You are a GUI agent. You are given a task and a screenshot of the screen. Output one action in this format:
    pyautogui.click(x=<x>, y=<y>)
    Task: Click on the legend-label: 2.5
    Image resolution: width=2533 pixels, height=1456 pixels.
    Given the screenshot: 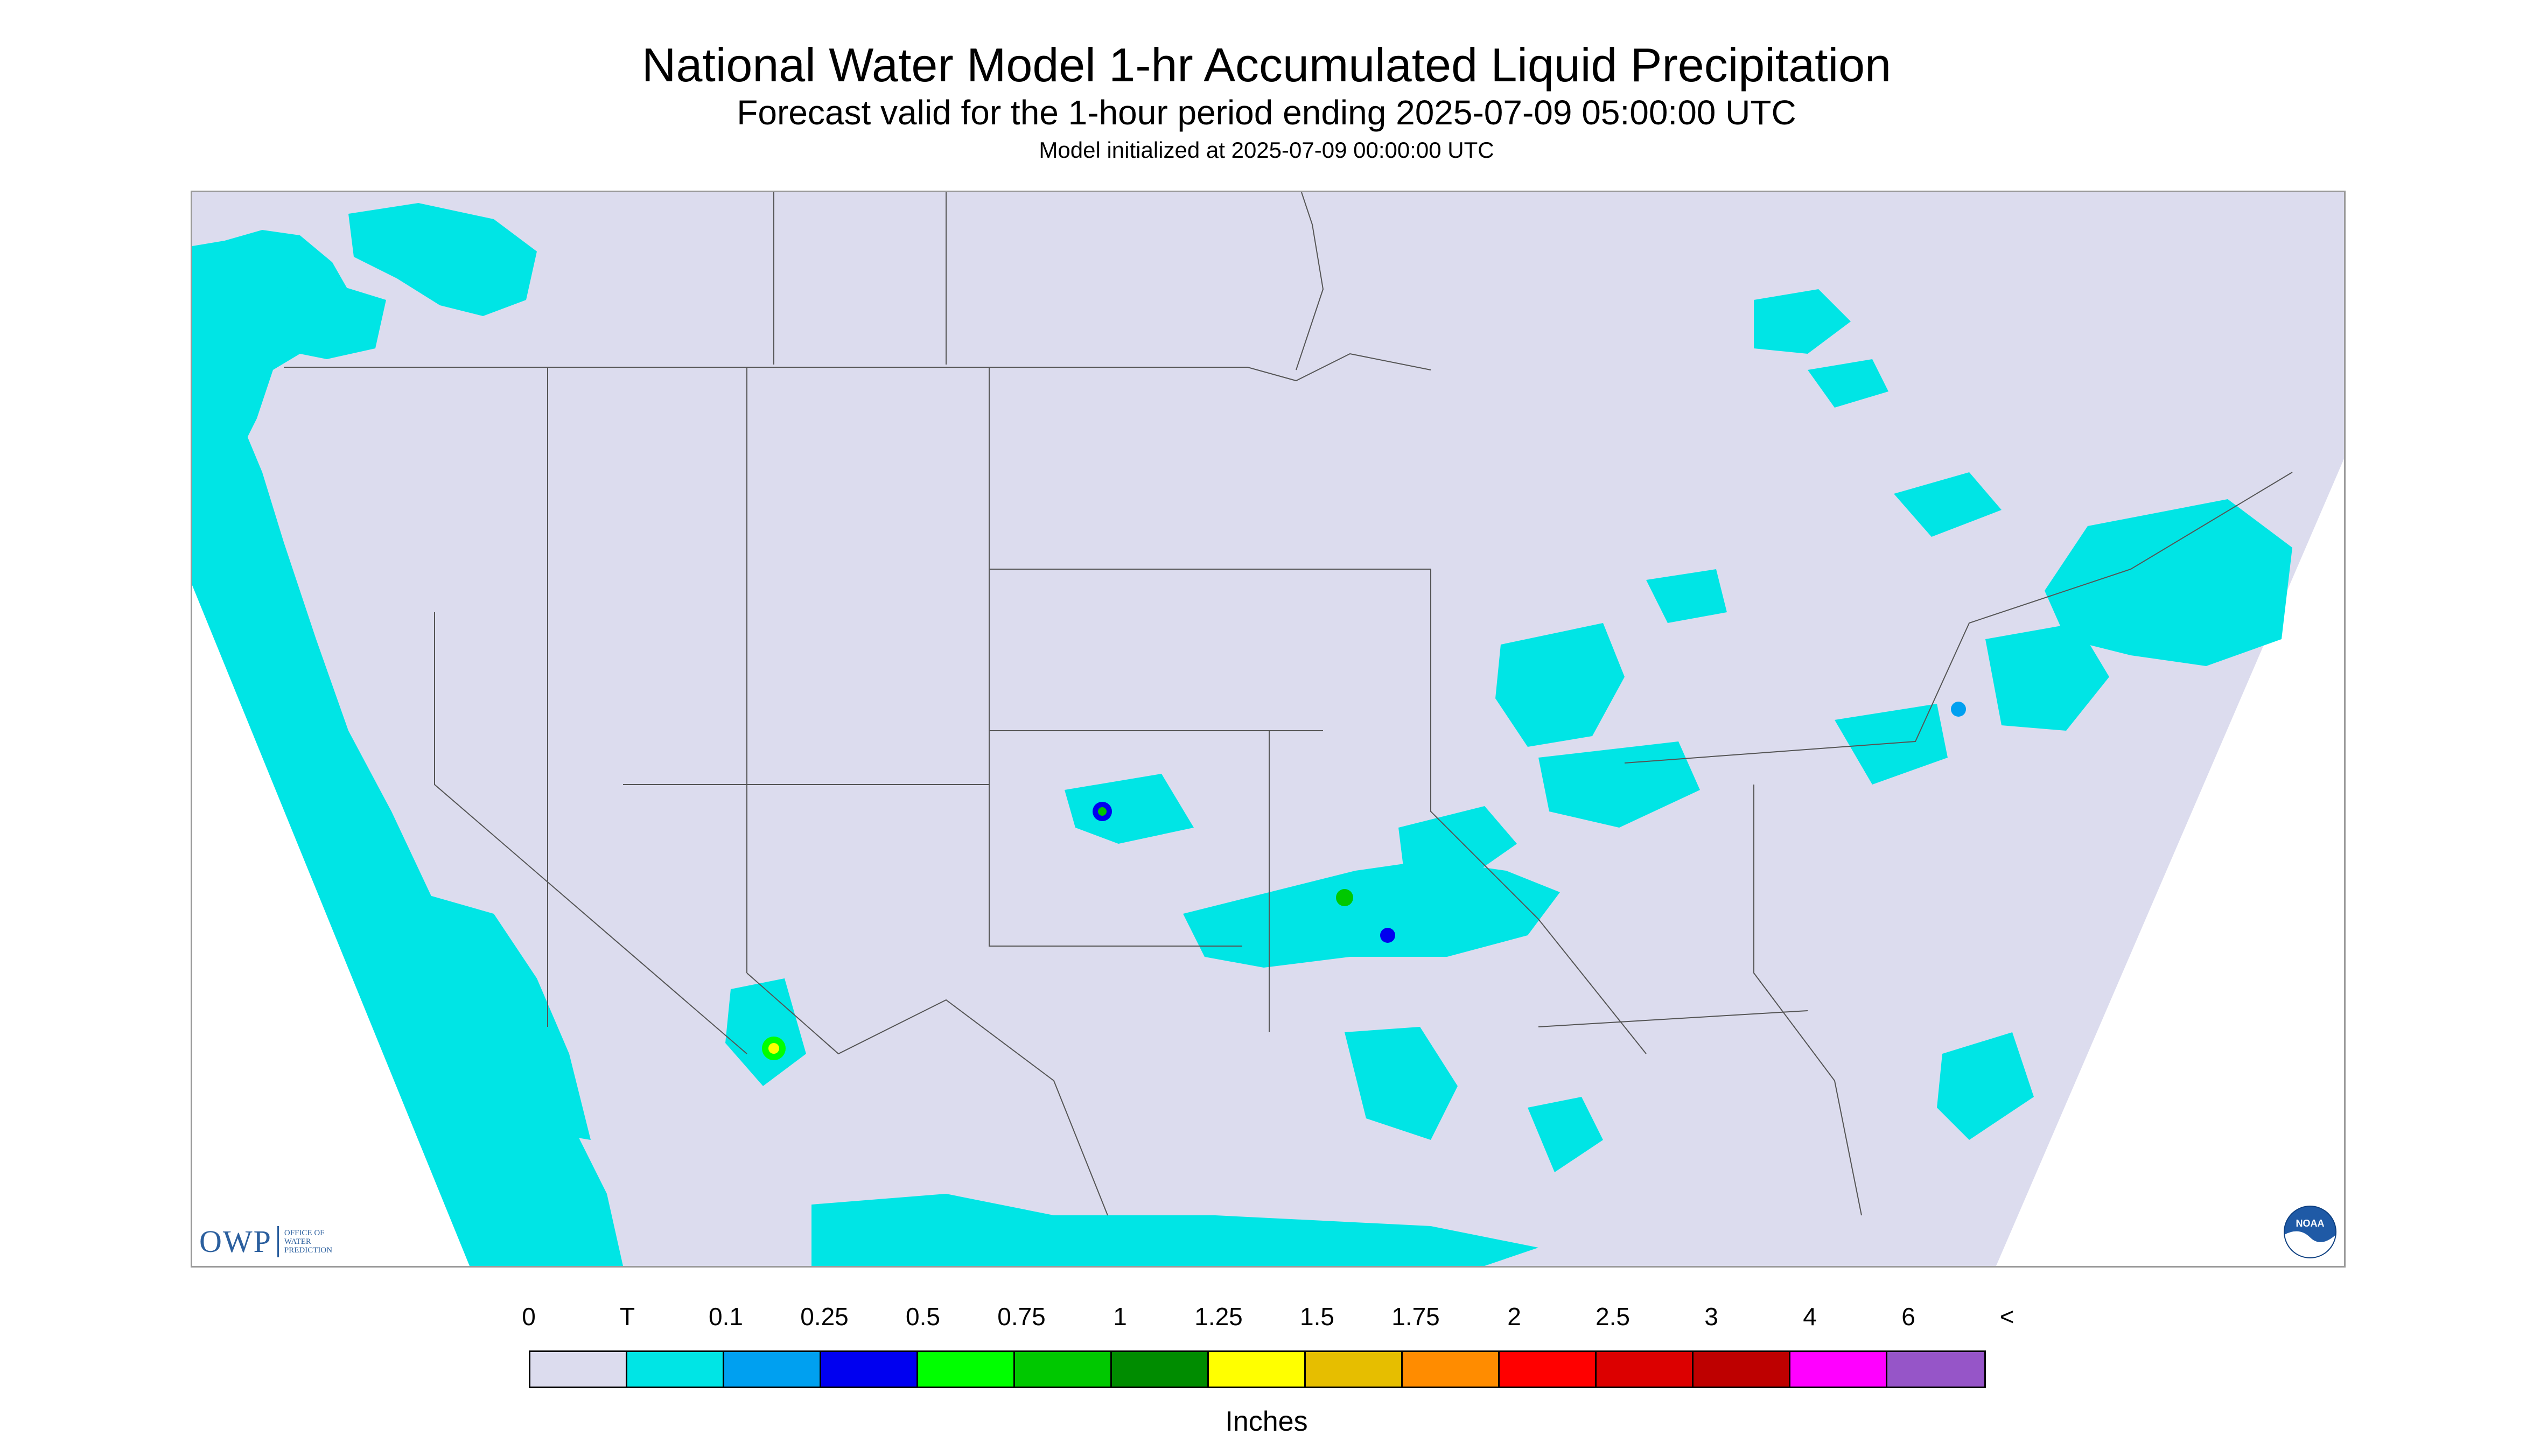 What is the action you would take?
    pyautogui.click(x=1613, y=1317)
    